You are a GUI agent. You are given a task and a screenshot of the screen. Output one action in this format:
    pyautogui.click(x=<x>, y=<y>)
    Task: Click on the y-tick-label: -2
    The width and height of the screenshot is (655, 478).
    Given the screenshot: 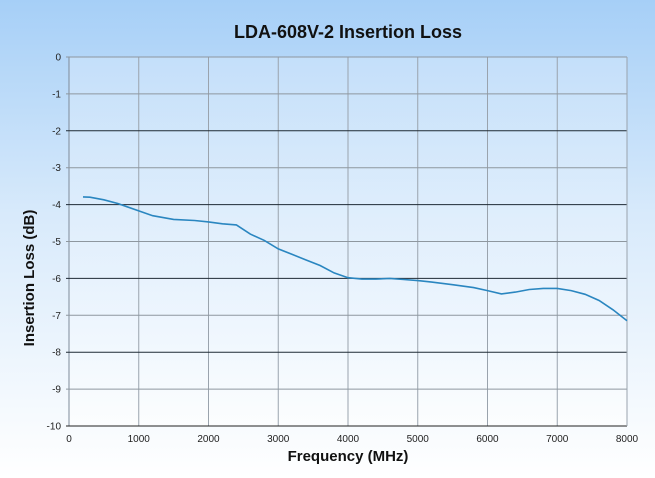 What is the action you would take?
    pyautogui.click(x=56, y=131)
    